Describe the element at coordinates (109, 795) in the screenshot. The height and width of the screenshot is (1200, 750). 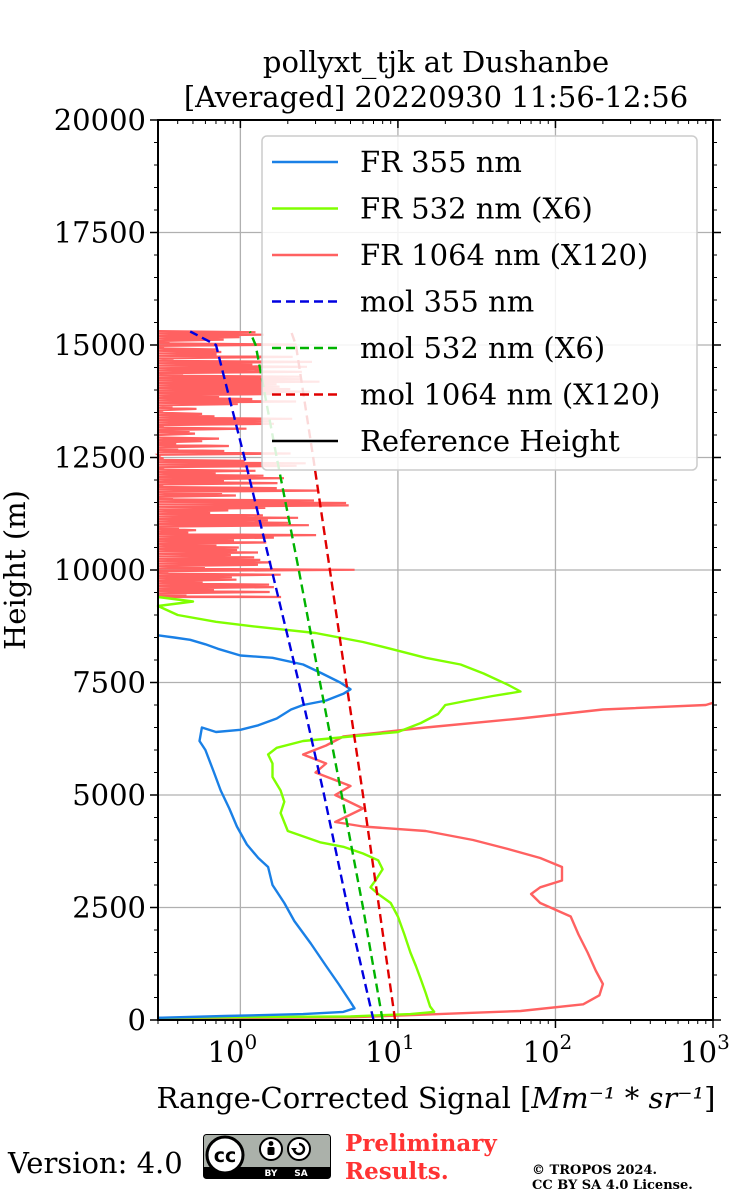
I see `y-tick-label: 5000` at that location.